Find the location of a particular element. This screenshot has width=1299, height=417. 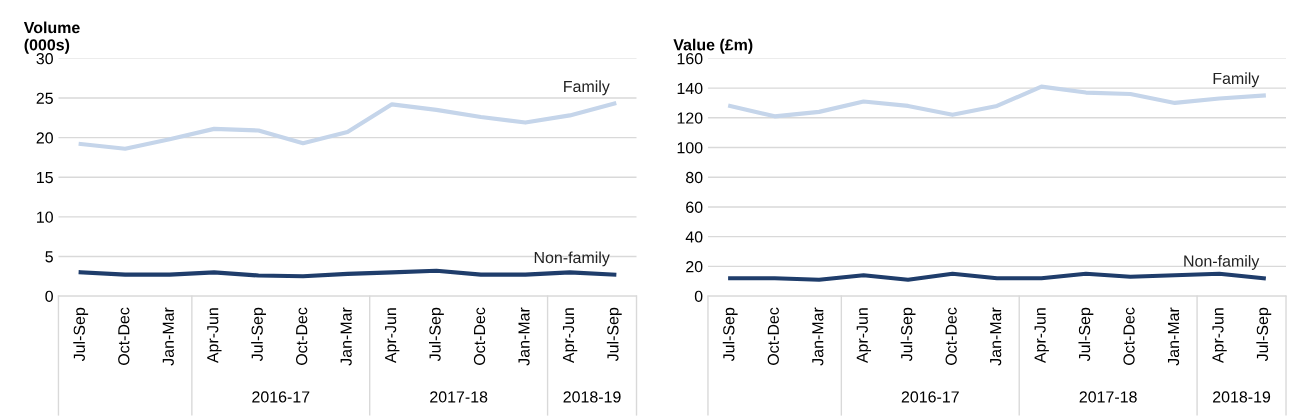

y-tick-label: 10 is located at coordinates (45, 217).